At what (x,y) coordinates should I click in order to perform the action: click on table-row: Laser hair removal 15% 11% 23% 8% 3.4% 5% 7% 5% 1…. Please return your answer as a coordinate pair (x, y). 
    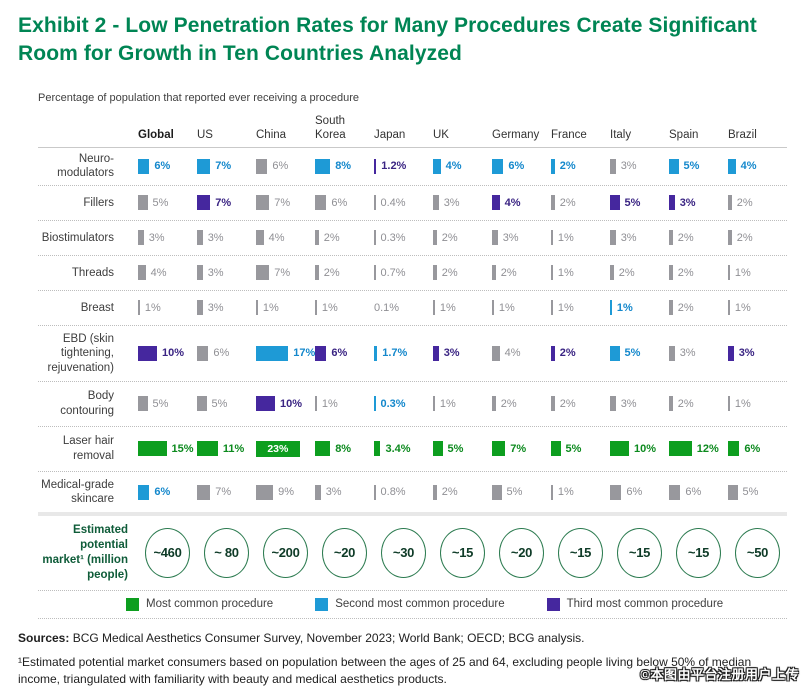
    Looking at the image, I should click on (412, 449).